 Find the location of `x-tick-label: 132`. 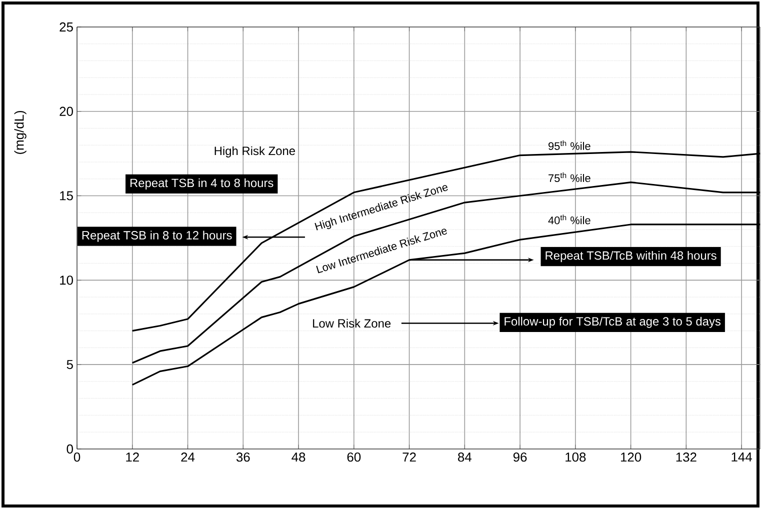

x-tick-label: 132 is located at coordinates (686, 457).